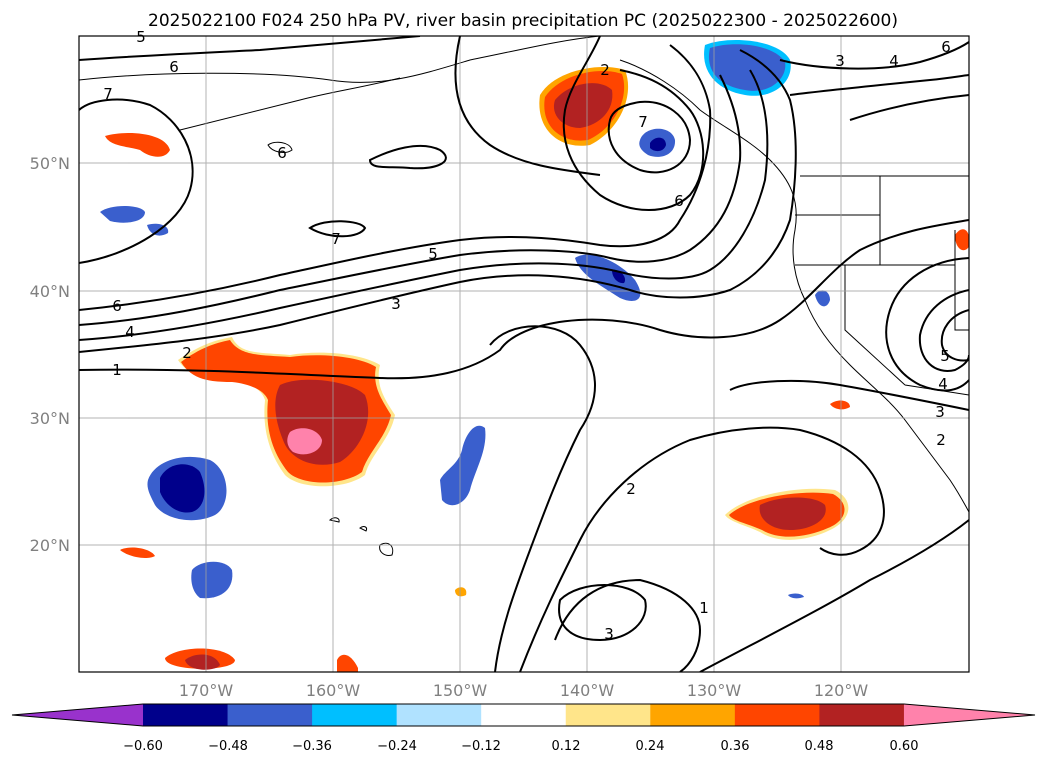 This screenshot has width=1047, height=765. What do you see at coordinates (714, 690) in the screenshot?
I see `lon-label-130w: 130°W` at bounding box center [714, 690].